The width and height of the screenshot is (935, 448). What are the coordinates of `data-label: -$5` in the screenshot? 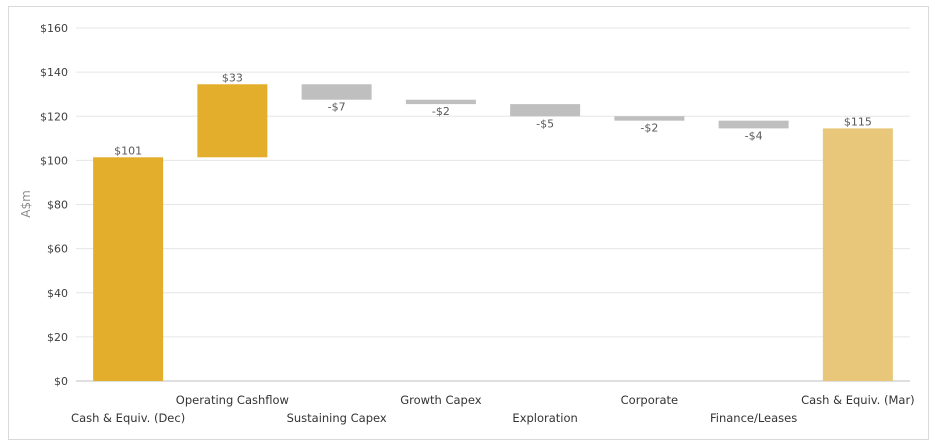 It's located at (545, 123).